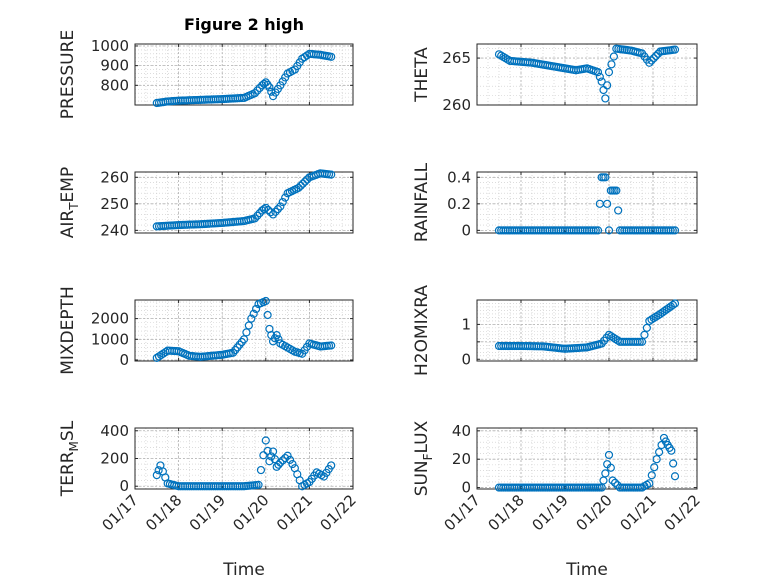 This screenshot has height=583, width=778. Describe the element at coordinates (586, 570) in the screenshot. I see `x-axis-label-right: Time` at that location.